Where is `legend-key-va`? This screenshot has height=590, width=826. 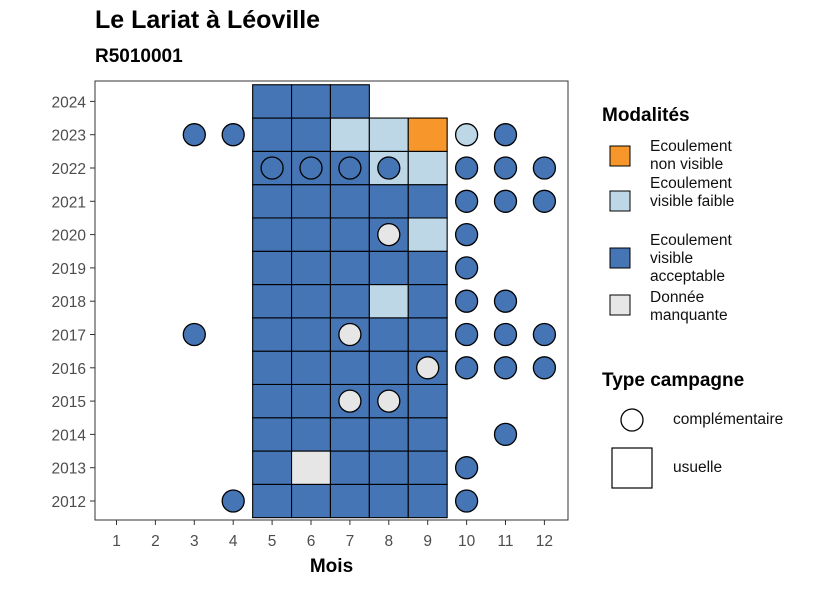
legend-key-va is located at coordinates (620, 258).